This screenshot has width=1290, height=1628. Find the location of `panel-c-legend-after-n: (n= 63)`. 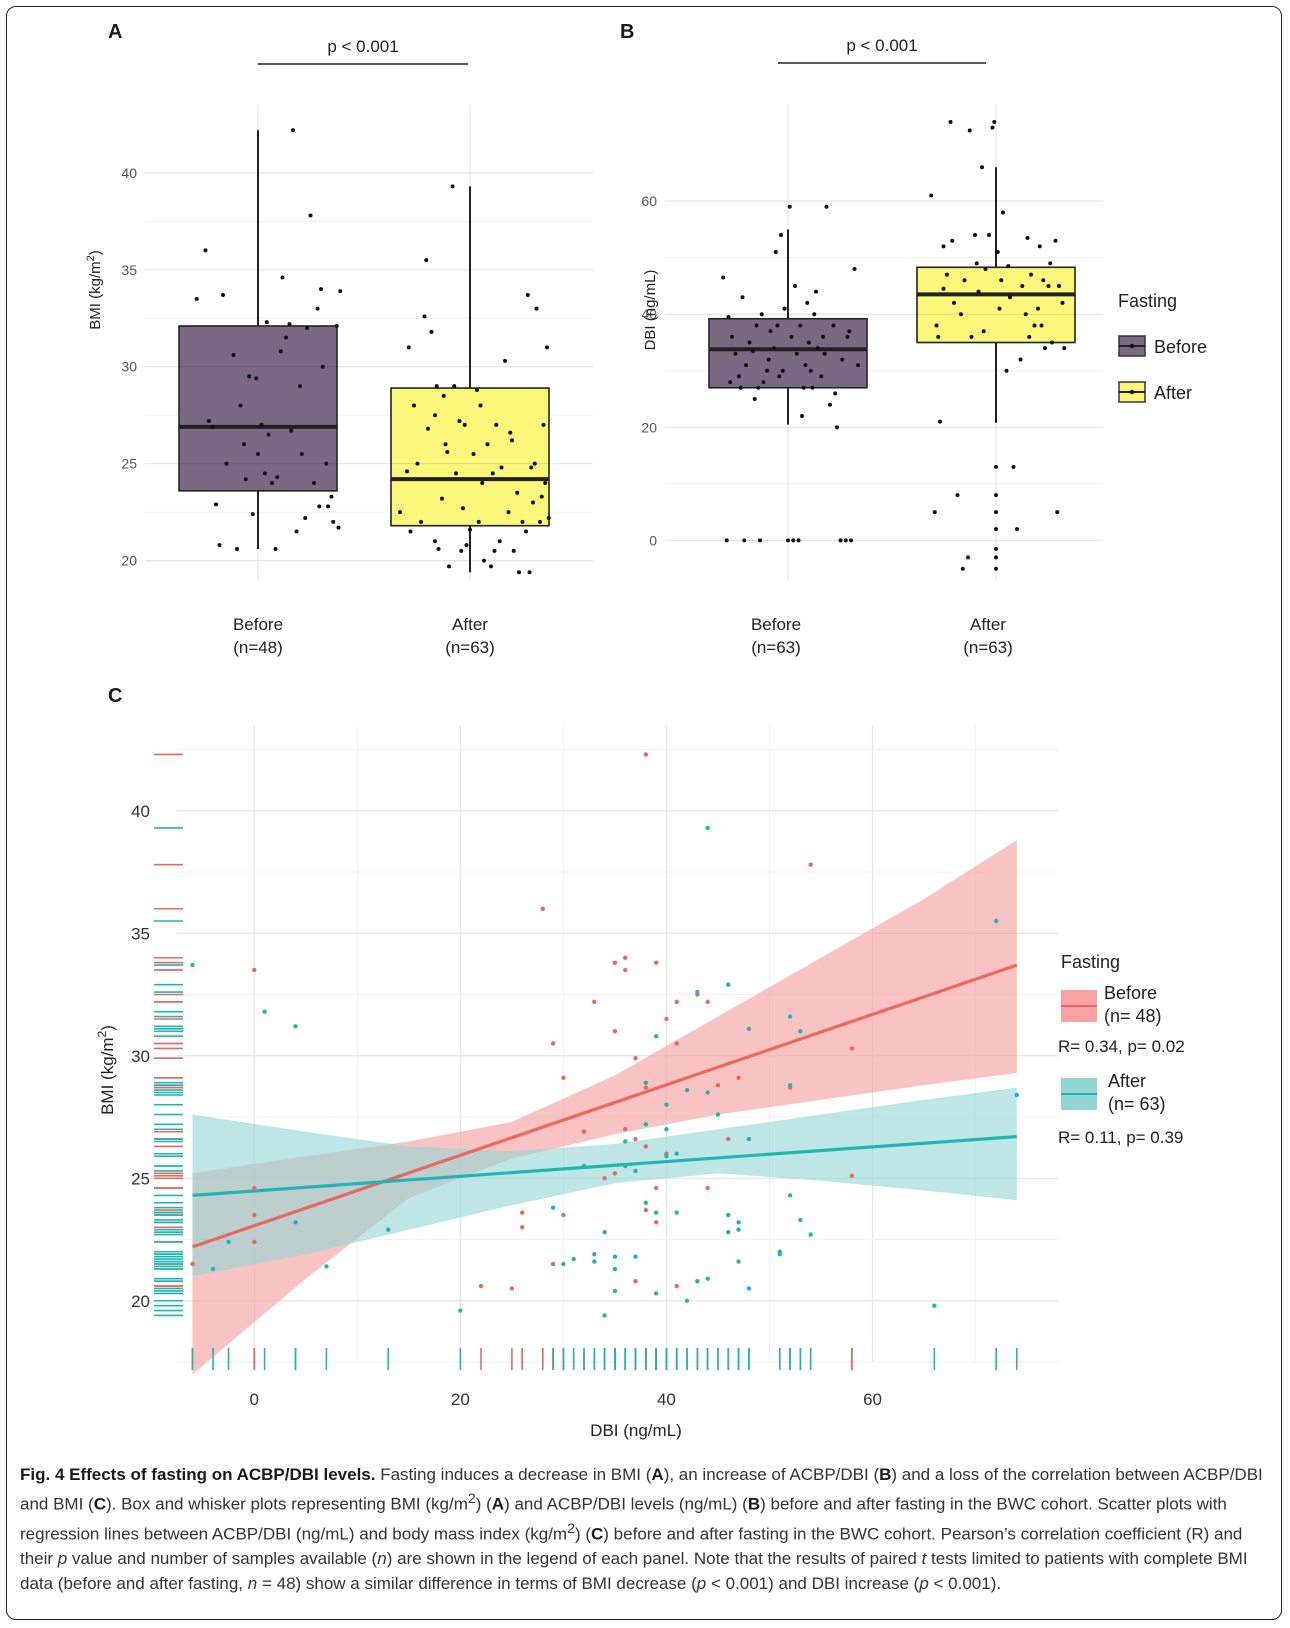

panel-c-legend-after-n: (n= 63) is located at coordinates (1137, 1104).